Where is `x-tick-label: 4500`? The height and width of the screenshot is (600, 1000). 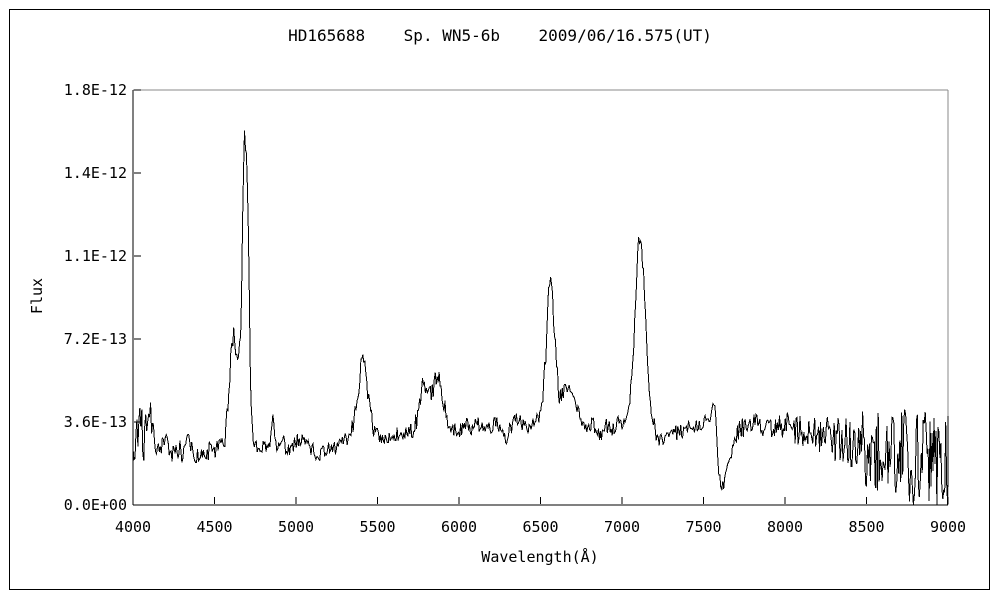 x-tick-label: 4500 is located at coordinates (214, 527).